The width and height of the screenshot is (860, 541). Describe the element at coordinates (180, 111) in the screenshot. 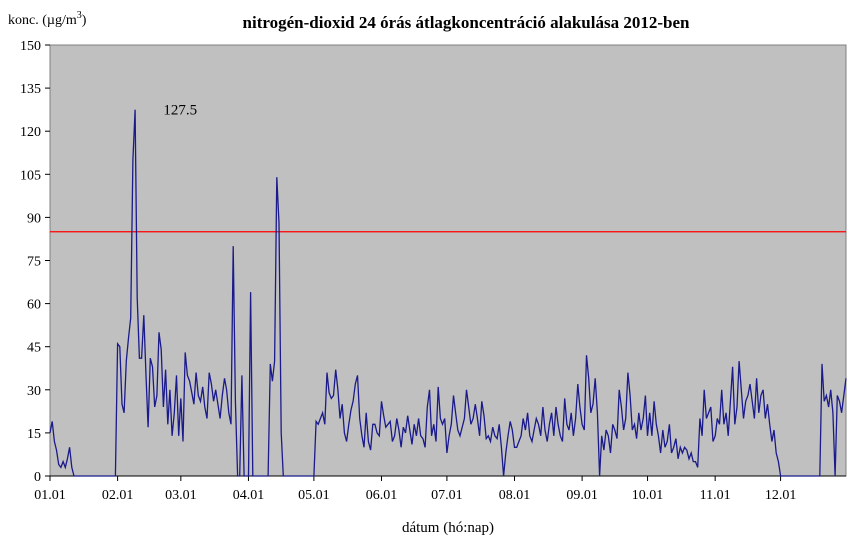

I see `peak-annotation: 127.5` at that location.